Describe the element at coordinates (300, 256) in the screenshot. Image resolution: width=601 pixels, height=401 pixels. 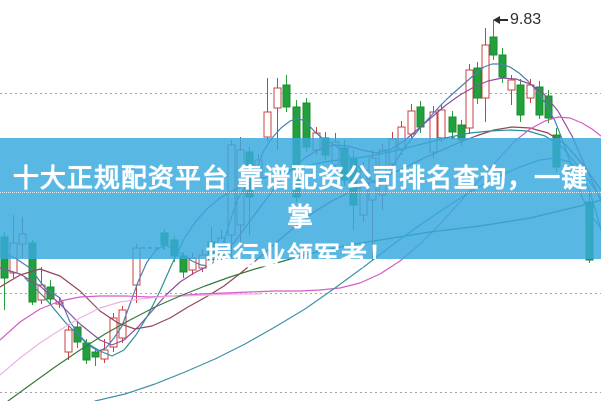
I see `promo-line-2: 握行业领军者！` at that location.